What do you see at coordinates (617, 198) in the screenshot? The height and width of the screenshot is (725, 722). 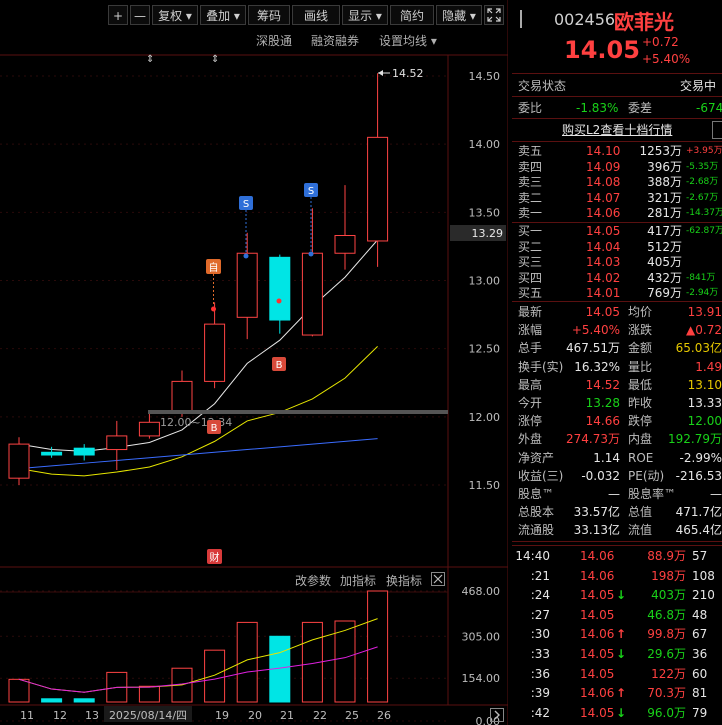 I see `order-book-row: 卖二 14.07 321万 -2.67万` at bounding box center [617, 198].